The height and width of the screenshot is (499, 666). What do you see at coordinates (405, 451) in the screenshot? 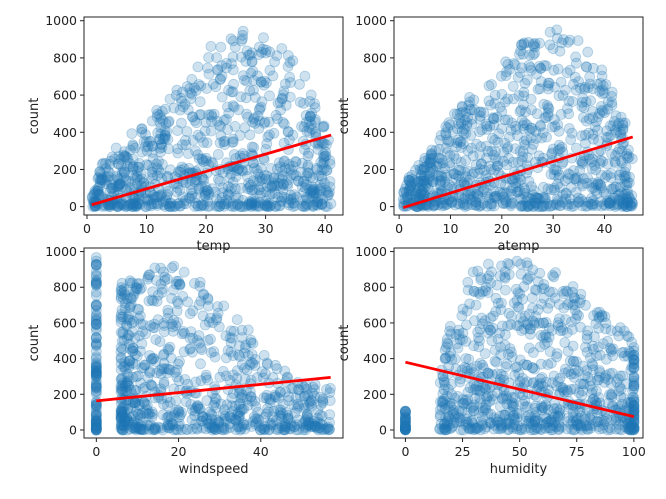
I see `humidity-xtick-label: 0` at bounding box center [405, 451].